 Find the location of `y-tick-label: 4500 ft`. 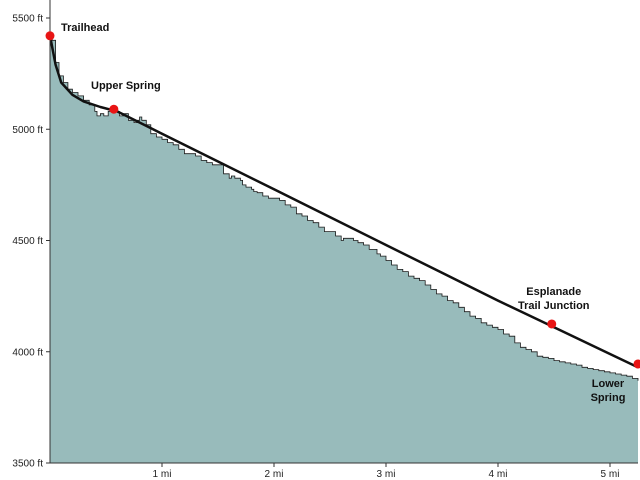

y-tick-label: 4500 ft is located at coordinates (27, 241).